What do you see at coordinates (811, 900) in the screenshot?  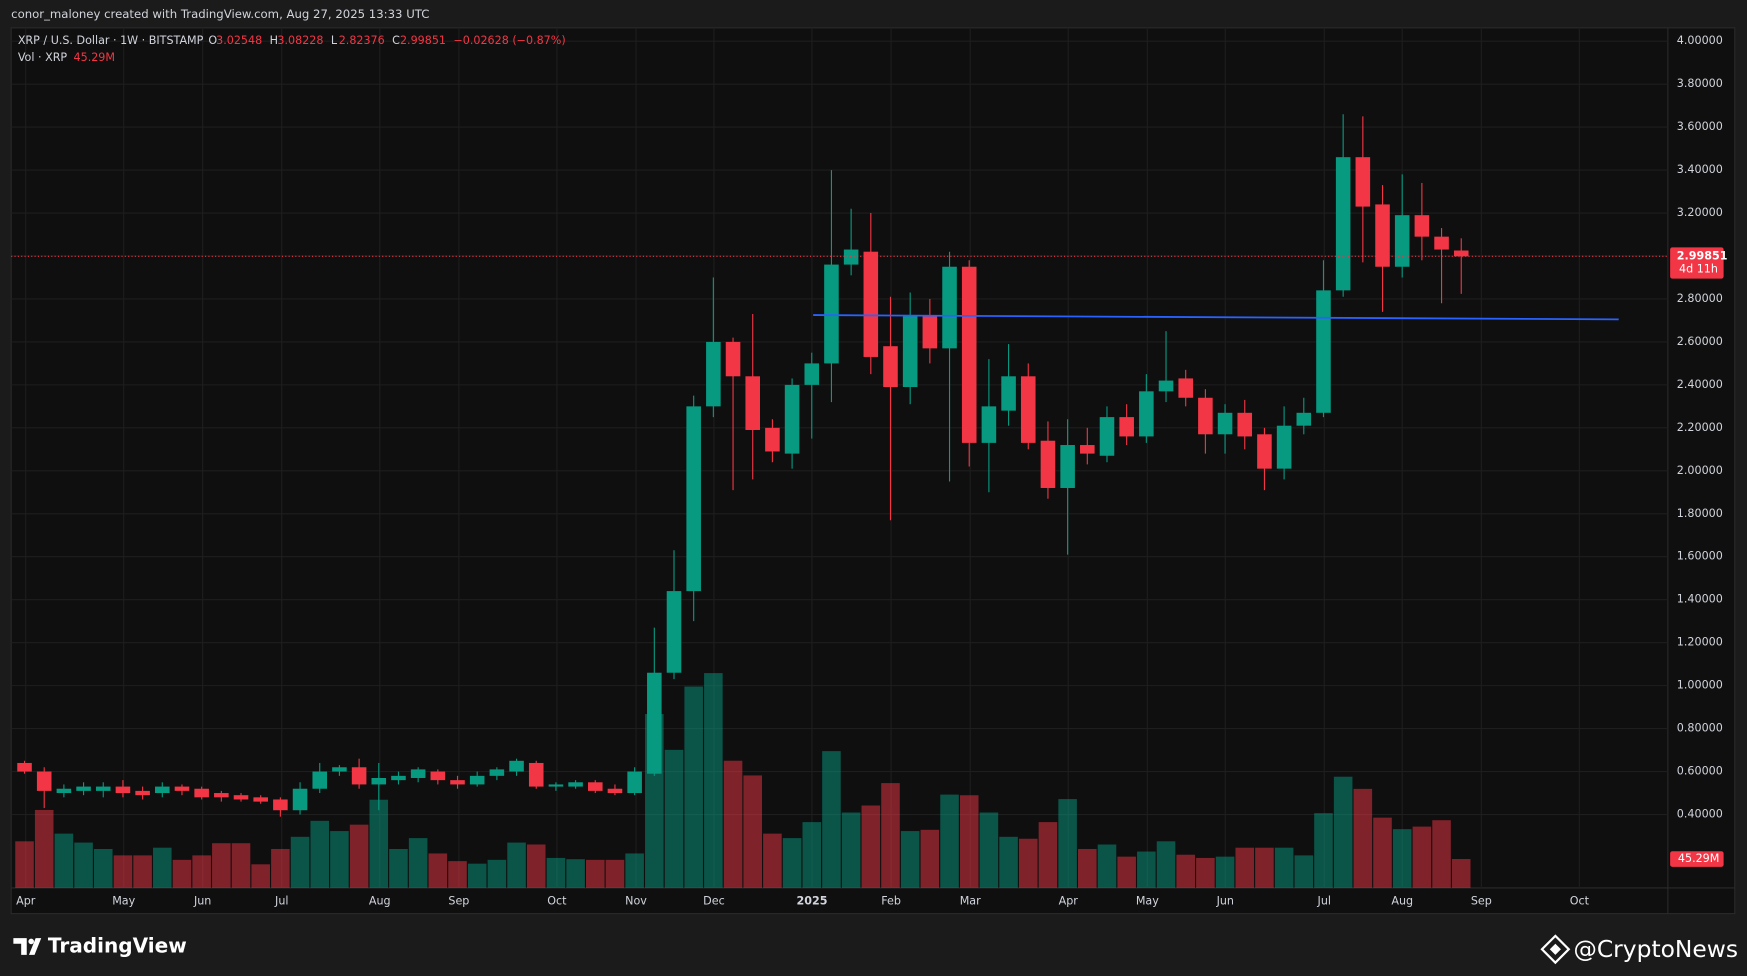 I see `x-tick-label: 2025` at bounding box center [811, 900].